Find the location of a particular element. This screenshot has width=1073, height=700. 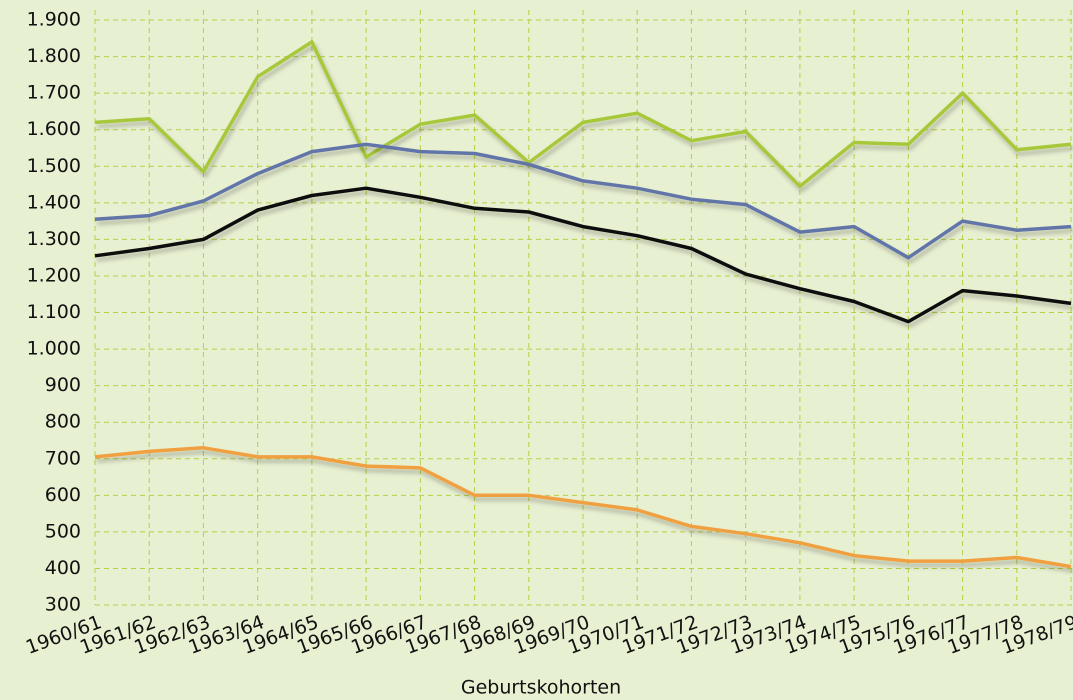

y-tick-label: 300 is located at coordinates (63, 605).